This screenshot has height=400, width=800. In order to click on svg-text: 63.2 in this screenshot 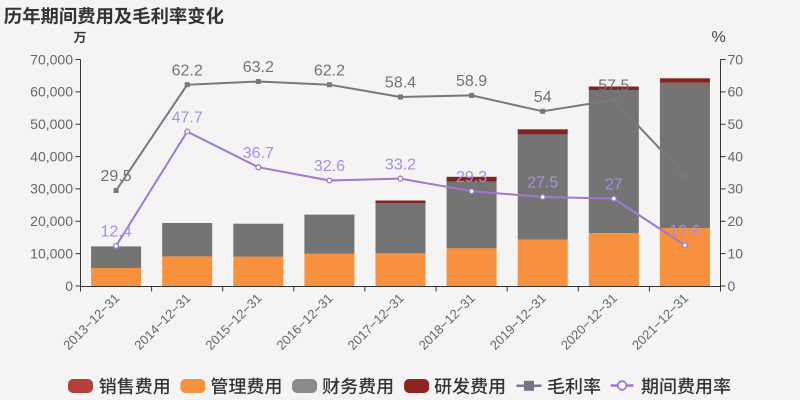, I will do `click(258, 67)`.